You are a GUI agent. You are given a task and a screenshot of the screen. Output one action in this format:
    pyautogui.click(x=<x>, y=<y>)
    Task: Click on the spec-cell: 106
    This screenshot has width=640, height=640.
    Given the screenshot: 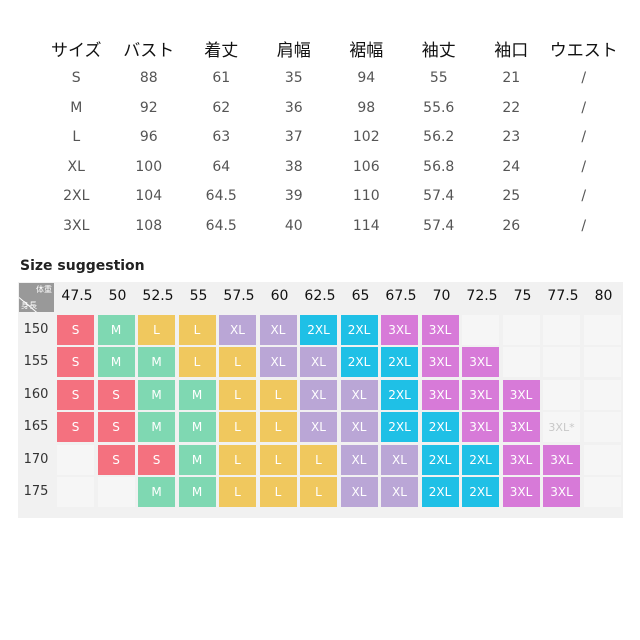 What is the action you would take?
    pyautogui.click(x=366, y=166)
    